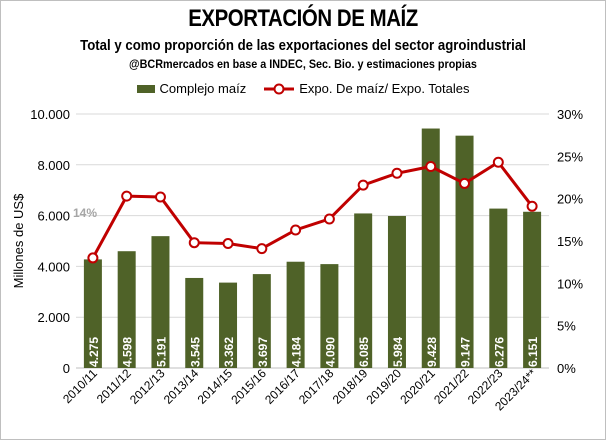  I want to click on legend-swatch-bars, so click(145, 88).